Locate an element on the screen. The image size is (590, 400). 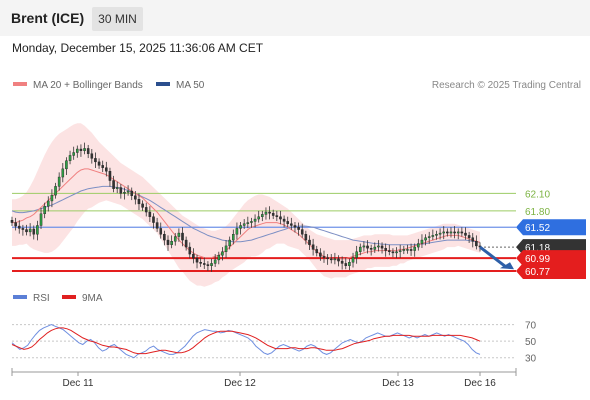
timeframe-button: 30 MIN is located at coordinates (117, 19).